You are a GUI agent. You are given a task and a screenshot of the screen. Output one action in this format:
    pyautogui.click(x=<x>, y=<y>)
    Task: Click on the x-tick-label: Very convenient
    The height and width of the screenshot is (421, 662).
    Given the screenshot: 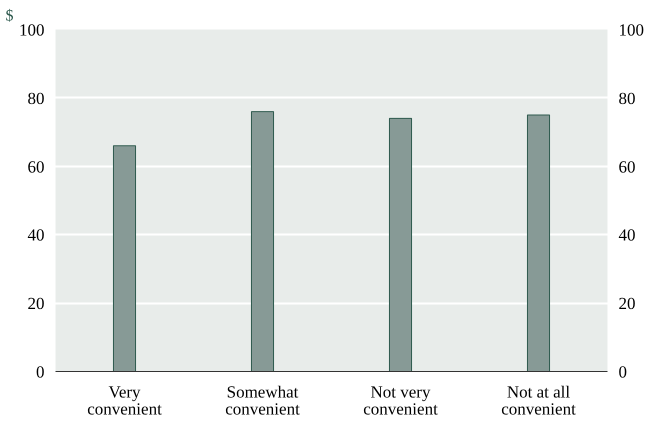 What is the action you would take?
    pyautogui.click(x=124, y=400)
    